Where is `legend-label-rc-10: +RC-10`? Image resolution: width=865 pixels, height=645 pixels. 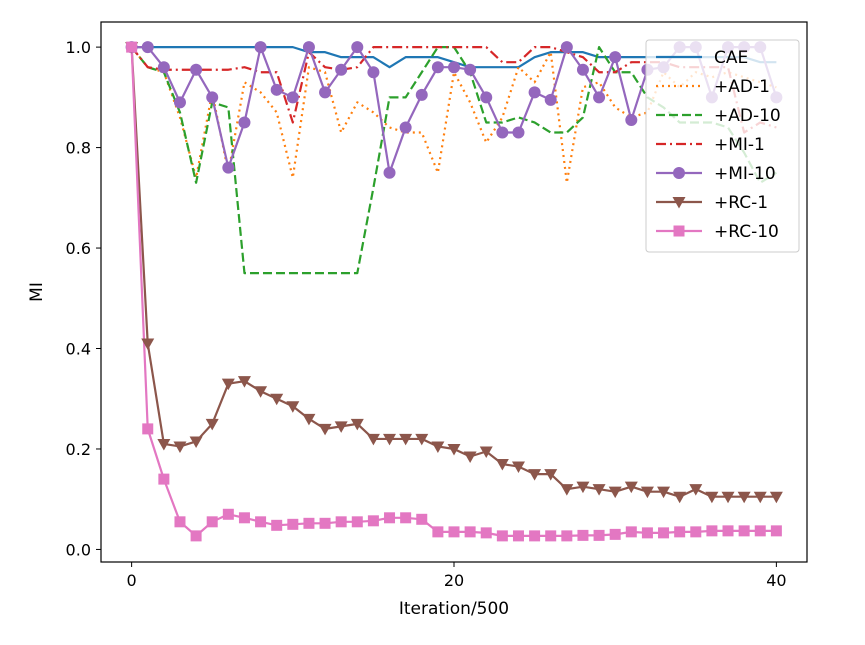 legend-label-rc-10: +RC-10 is located at coordinates (746, 232).